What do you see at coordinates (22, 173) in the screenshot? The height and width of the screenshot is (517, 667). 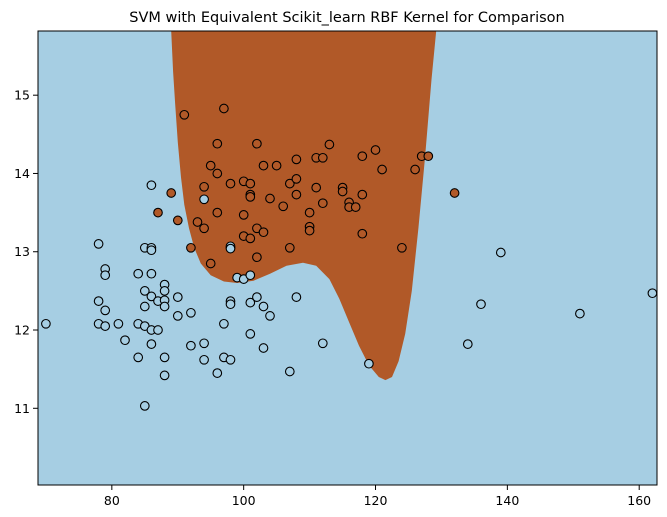 I see `y-tick-label: 14` at bounding box center [22, 173].